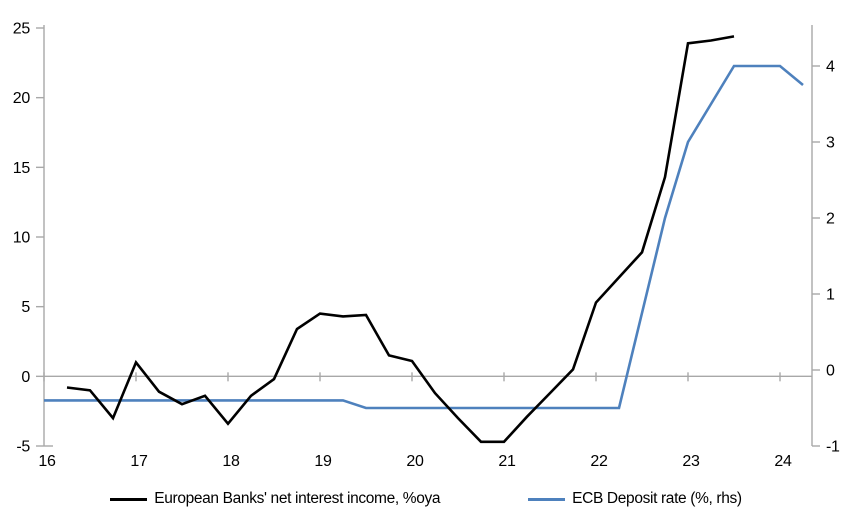 The image size is (852, 531). I want to click on svg-text: 2, so click(830, 219).